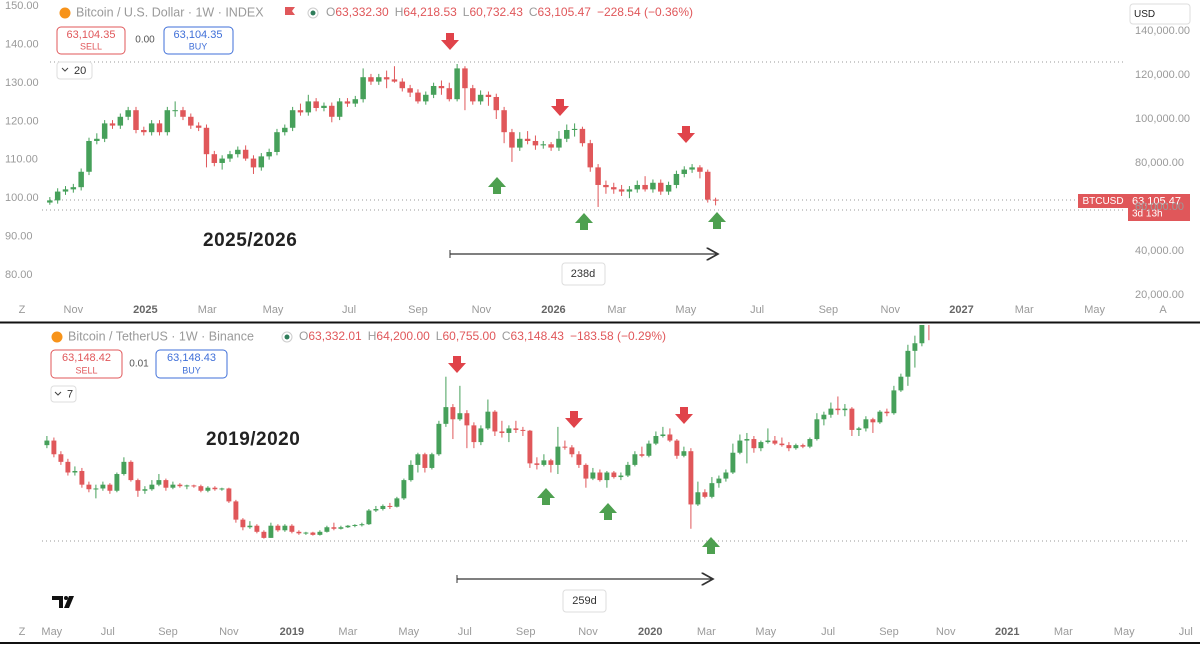  What do you see at coordinates (1160, 14) in the screenshot?
I see `currency-select` at bounding box center [1160, 14].